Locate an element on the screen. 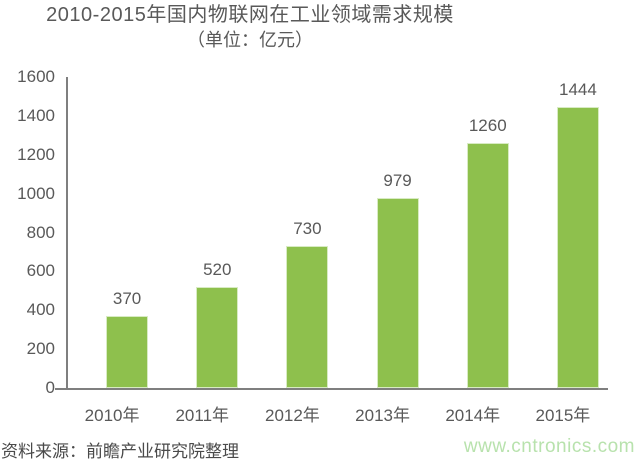  y-tick-label: 800 is located at coordinates (40, 232).